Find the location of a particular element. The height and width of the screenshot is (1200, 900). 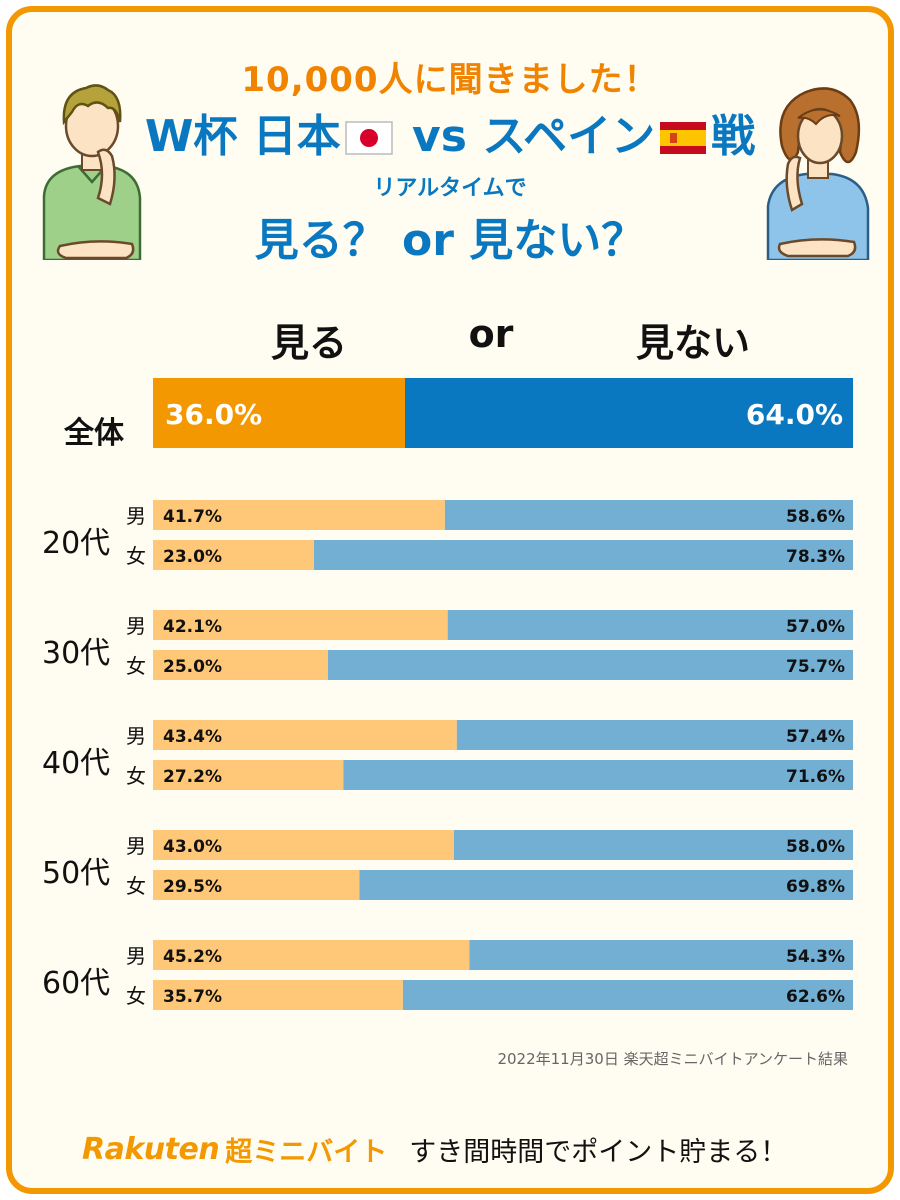

not-watch-value-label: 58.6% is located at coordinates (815, 517).